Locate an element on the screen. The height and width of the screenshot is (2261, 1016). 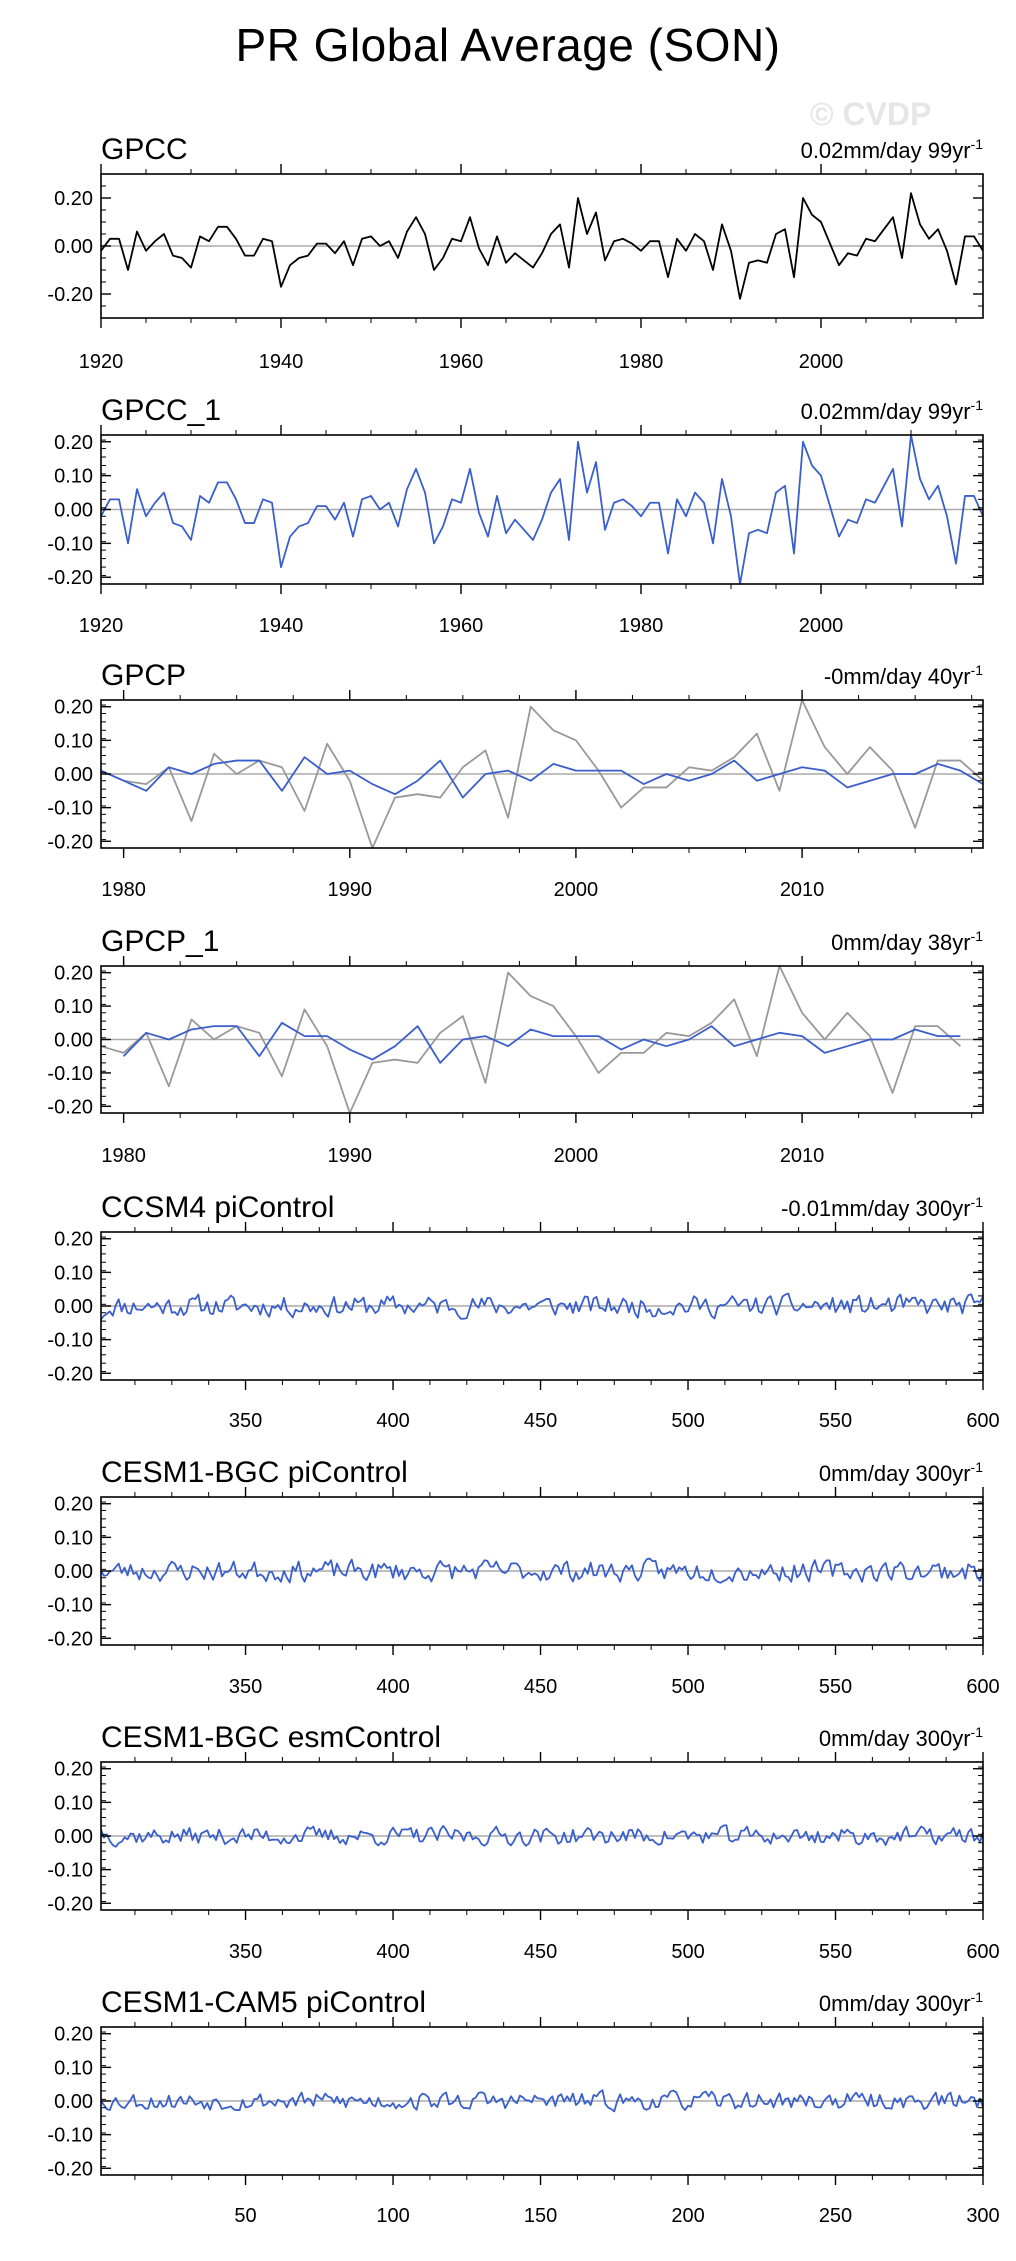
panel-trend-value: -0.01mm/day 300yr is located at coordinates (876, 1208).